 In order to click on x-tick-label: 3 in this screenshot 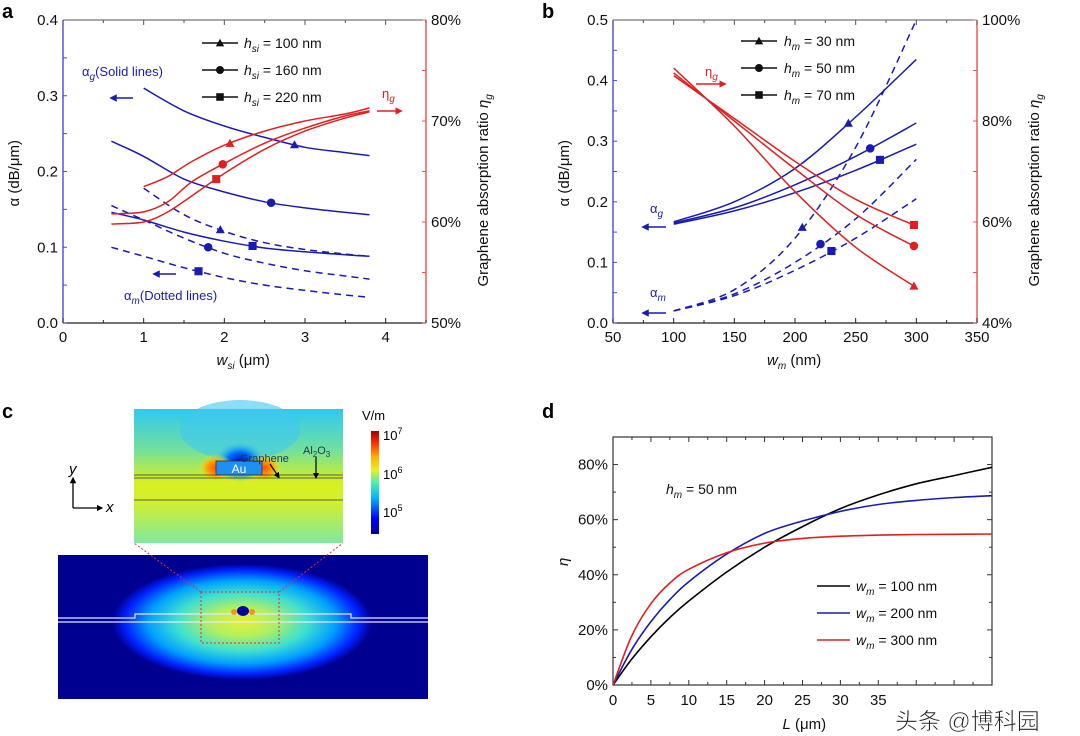, I will do `click(305, 337)`.